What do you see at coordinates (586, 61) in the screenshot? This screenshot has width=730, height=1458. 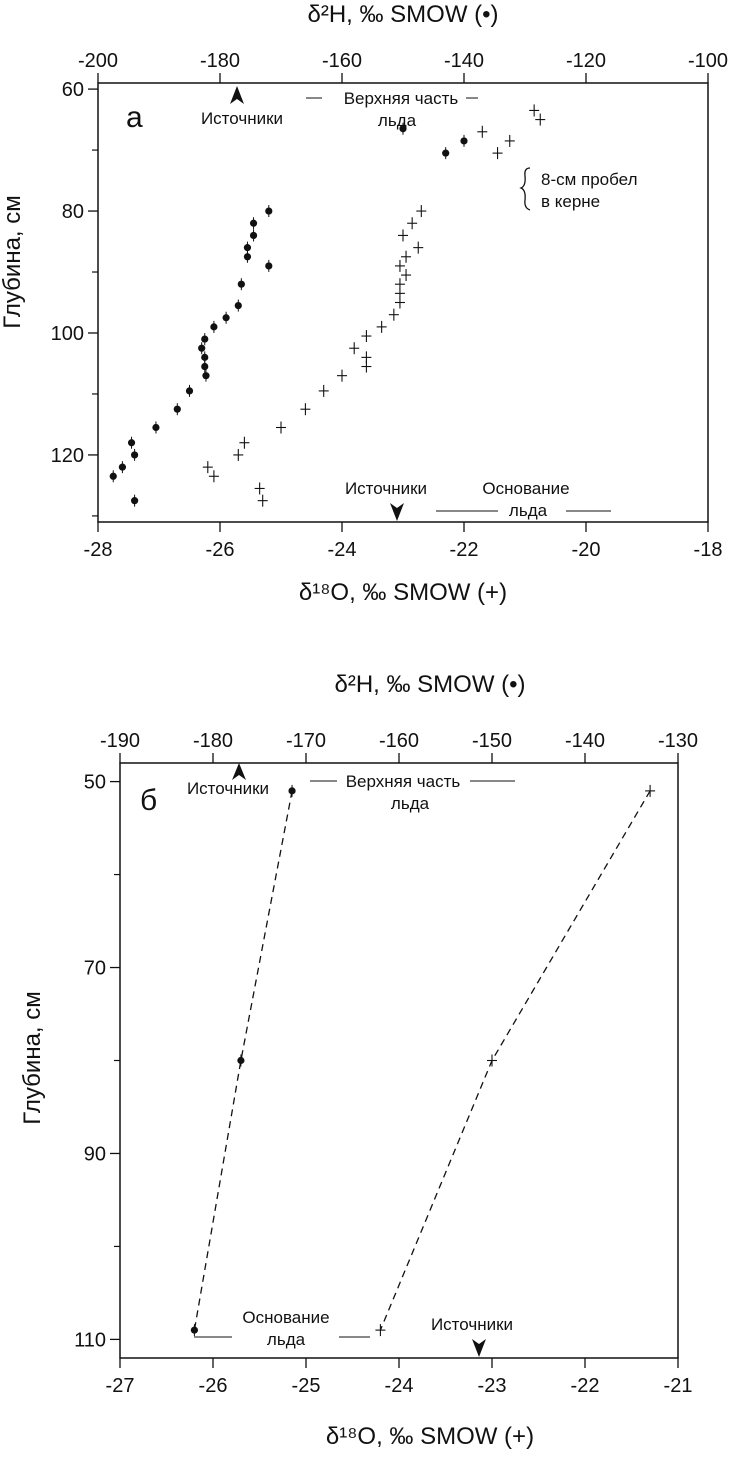 I see `top-tick-label: -120` at bounding box center [586, 61].